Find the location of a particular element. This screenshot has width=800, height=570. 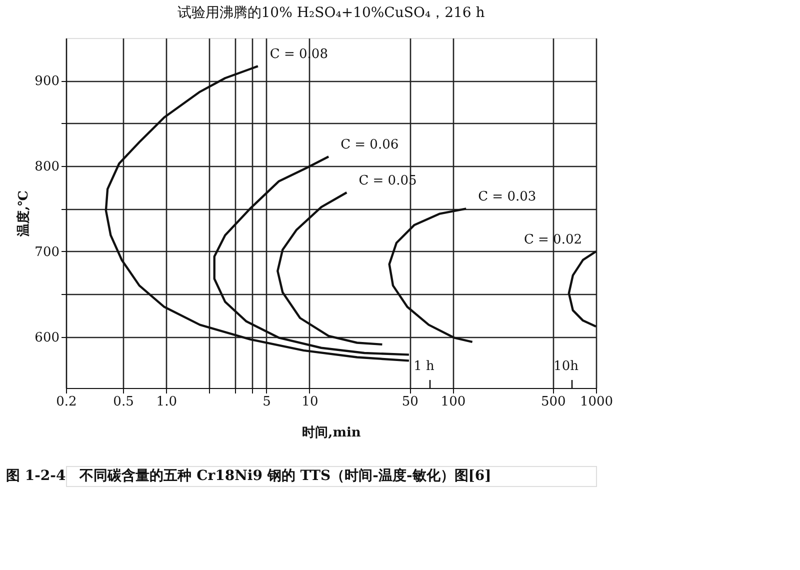

annotation: 10h is located at coordinates (567, 366).